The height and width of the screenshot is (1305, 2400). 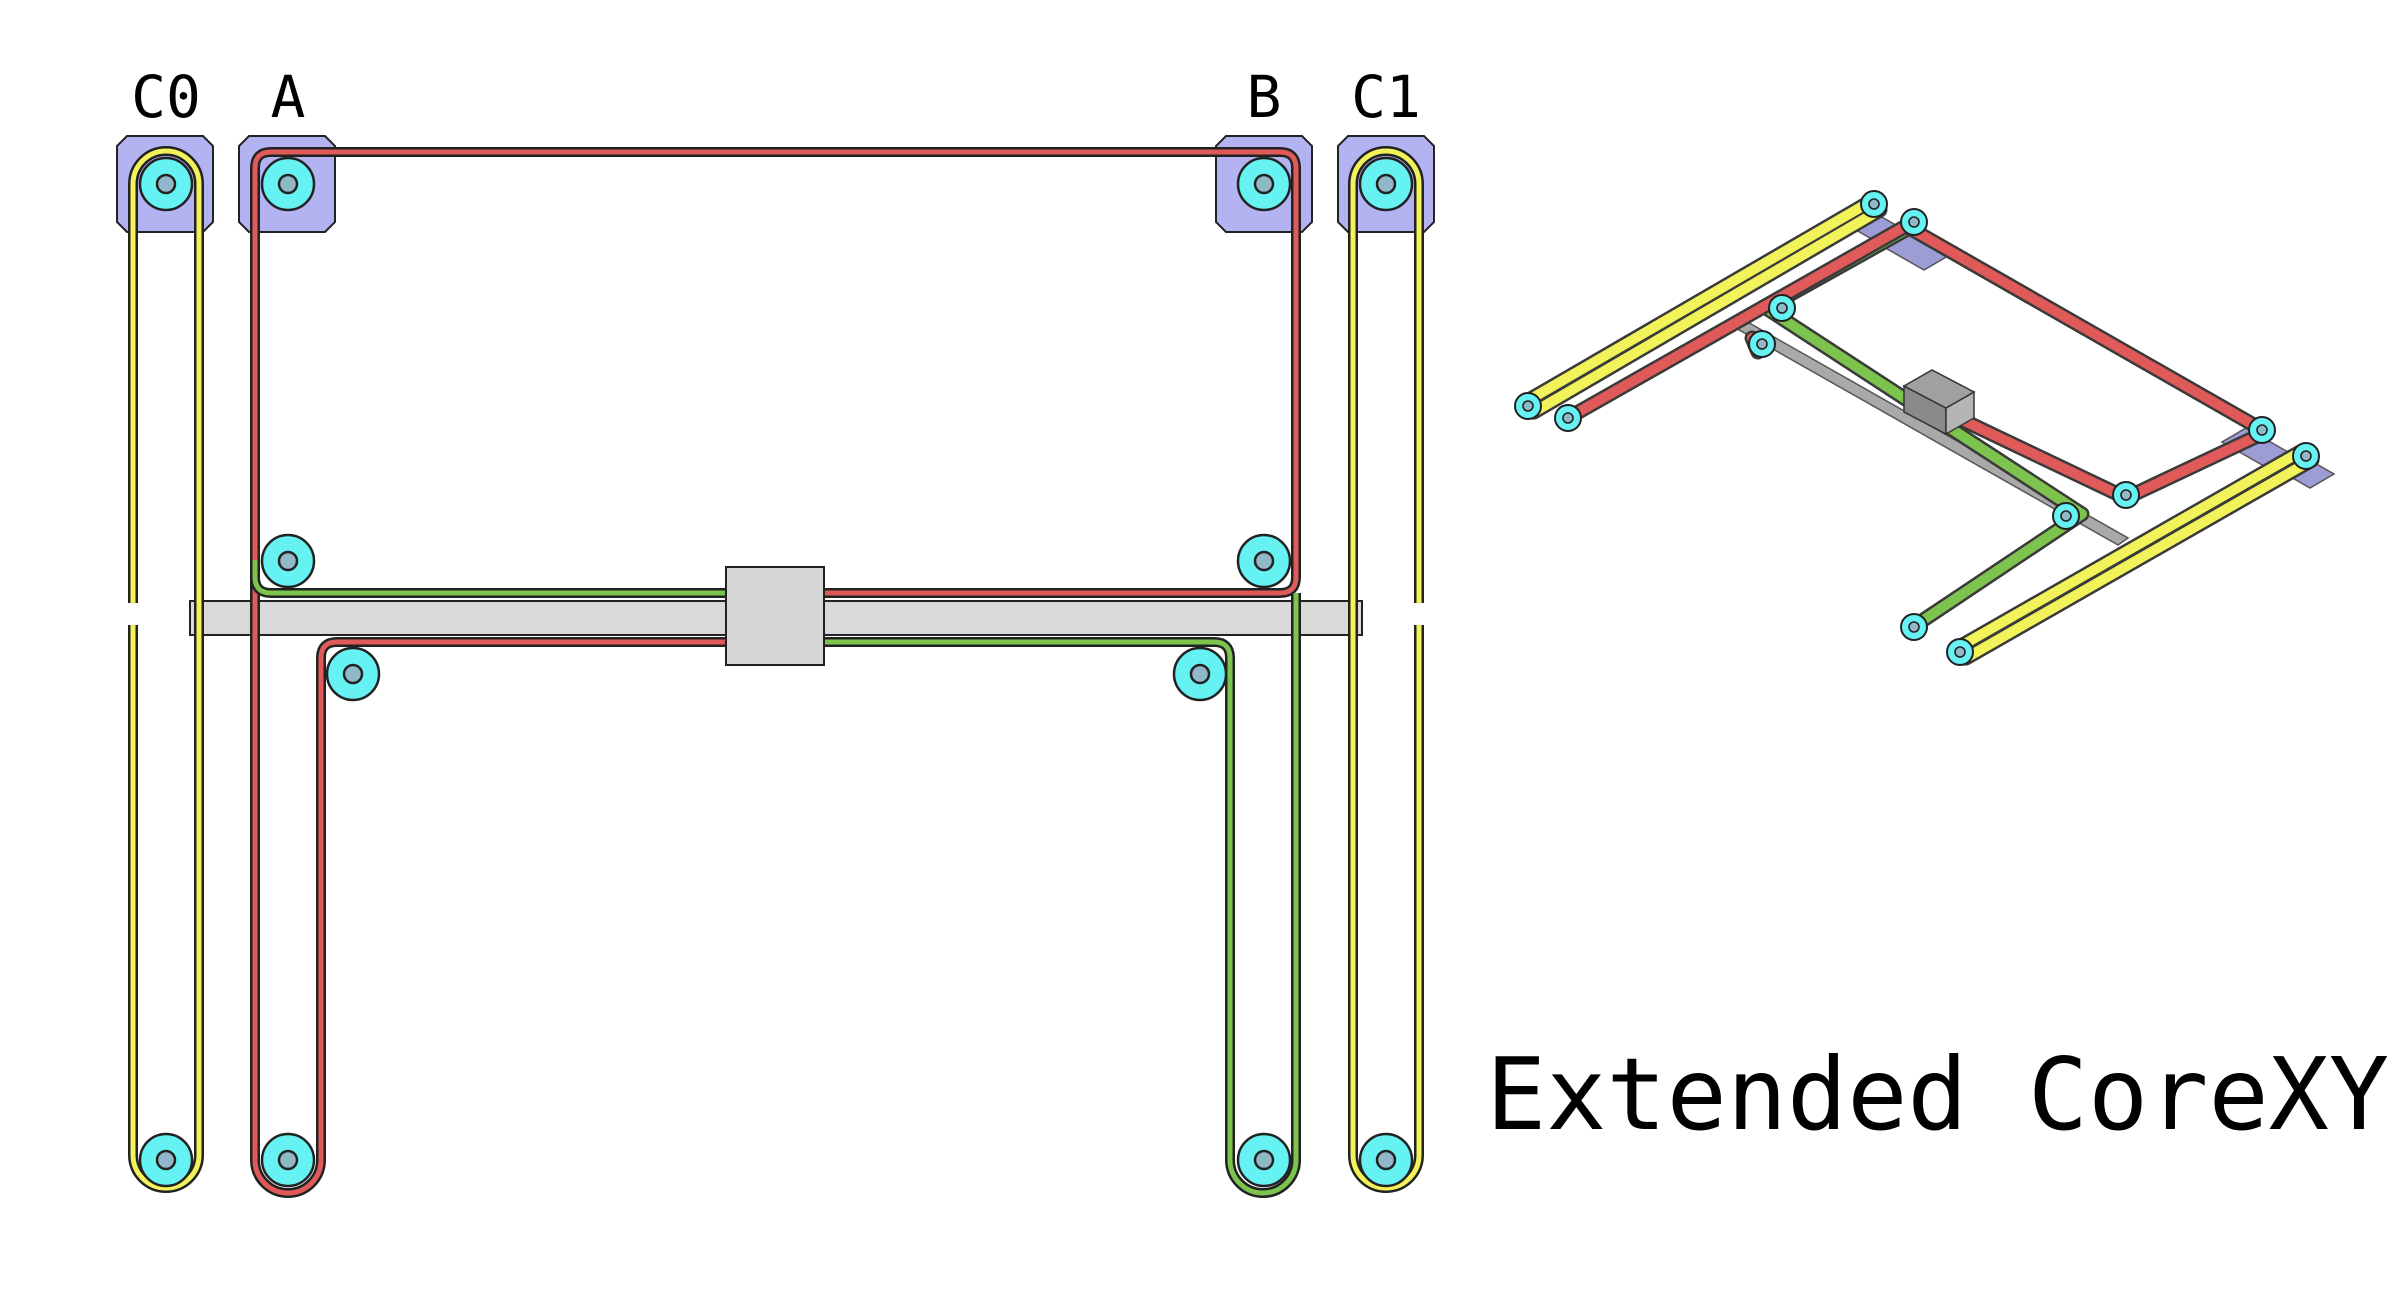 I want to click on belt-c-right, so click(x=1386, y=669).